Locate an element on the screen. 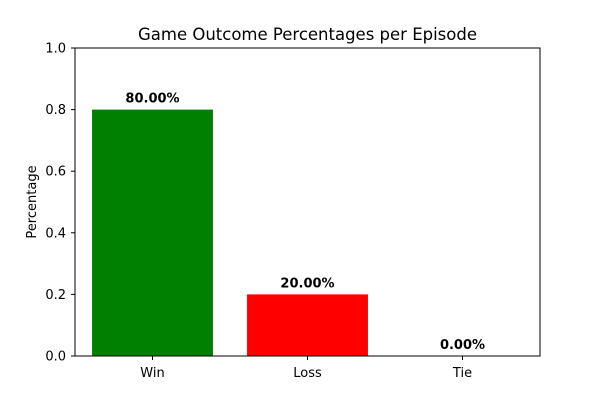  bar-loss is located at coordinates (307, 325).